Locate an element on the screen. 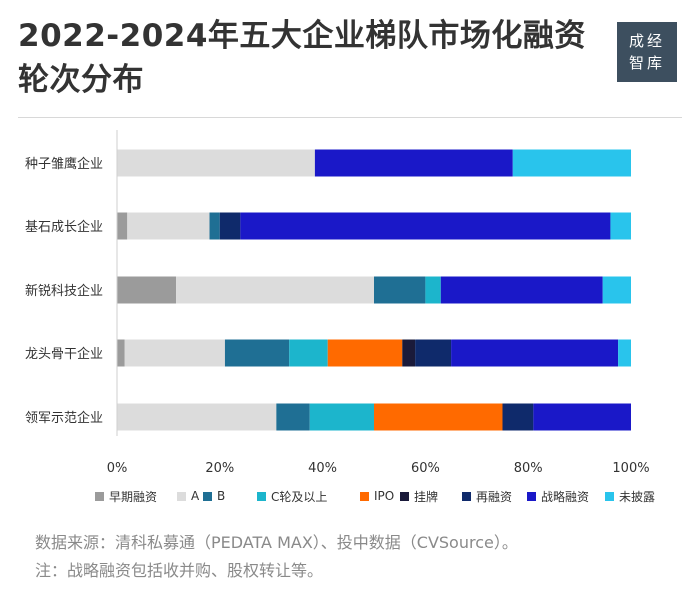  category-label: 领军示范企业 is located at coordinates (64, 418).